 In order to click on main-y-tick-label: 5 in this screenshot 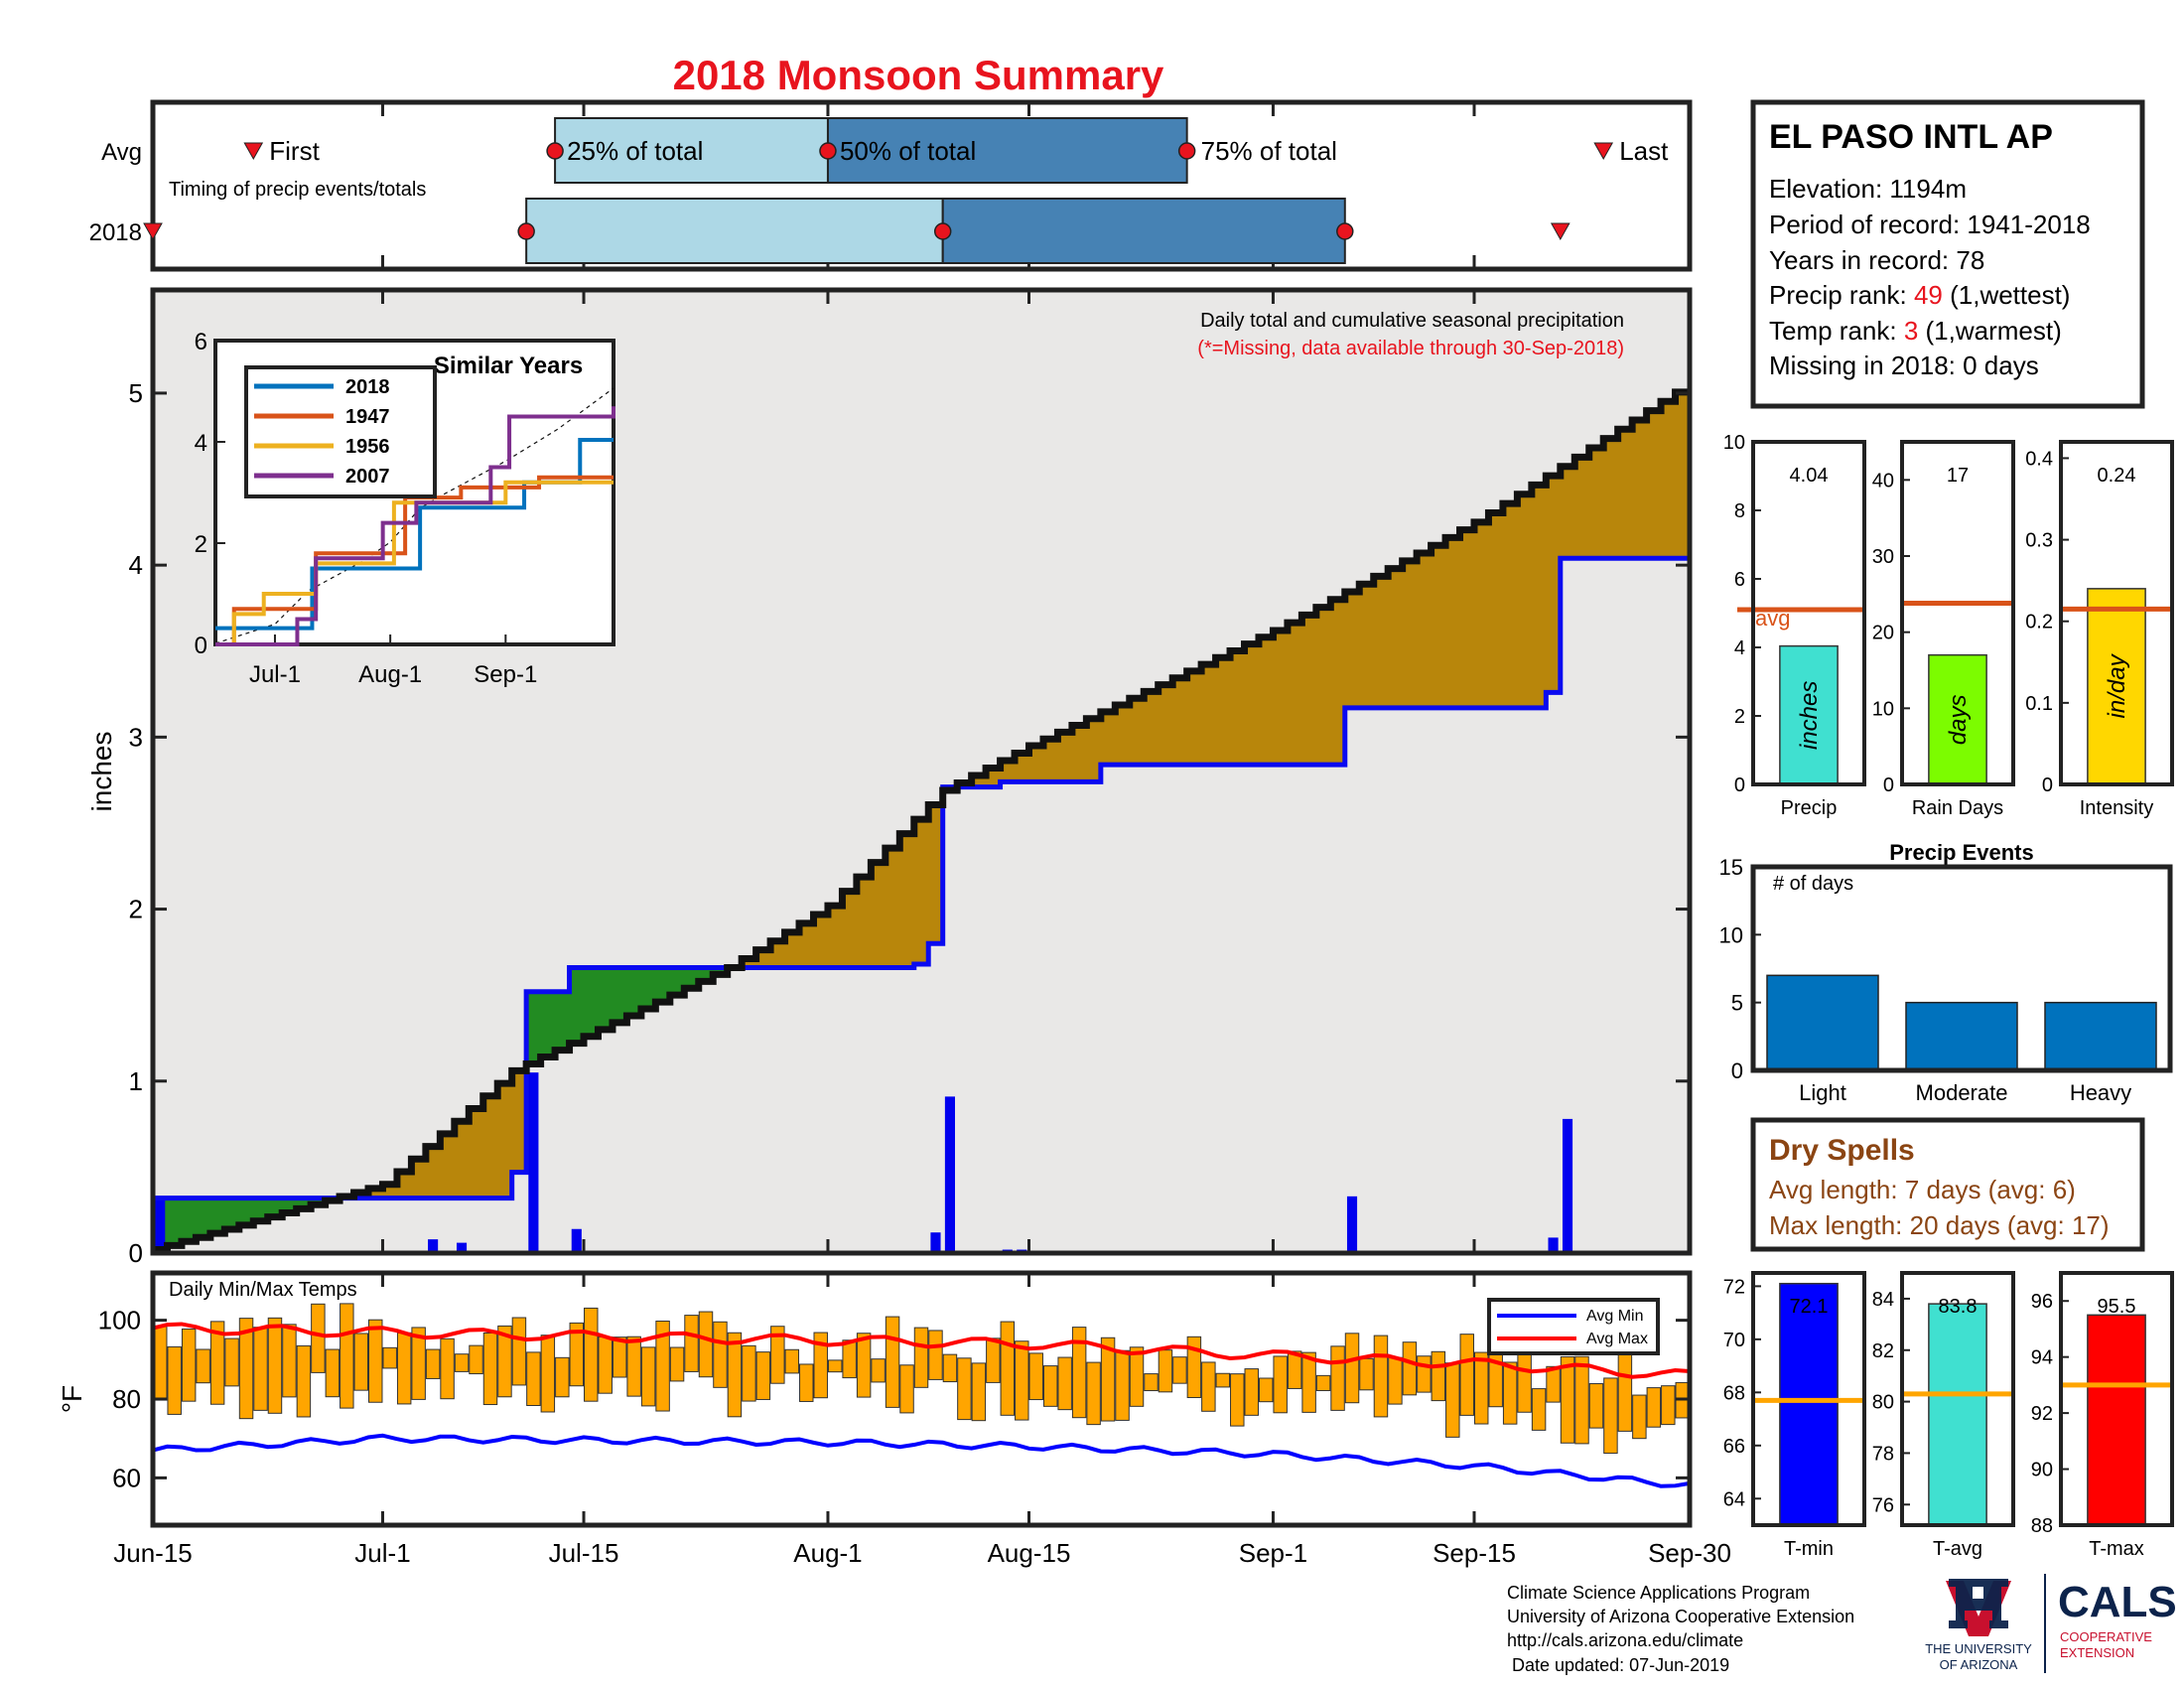, I will do `click(136, 393)`.